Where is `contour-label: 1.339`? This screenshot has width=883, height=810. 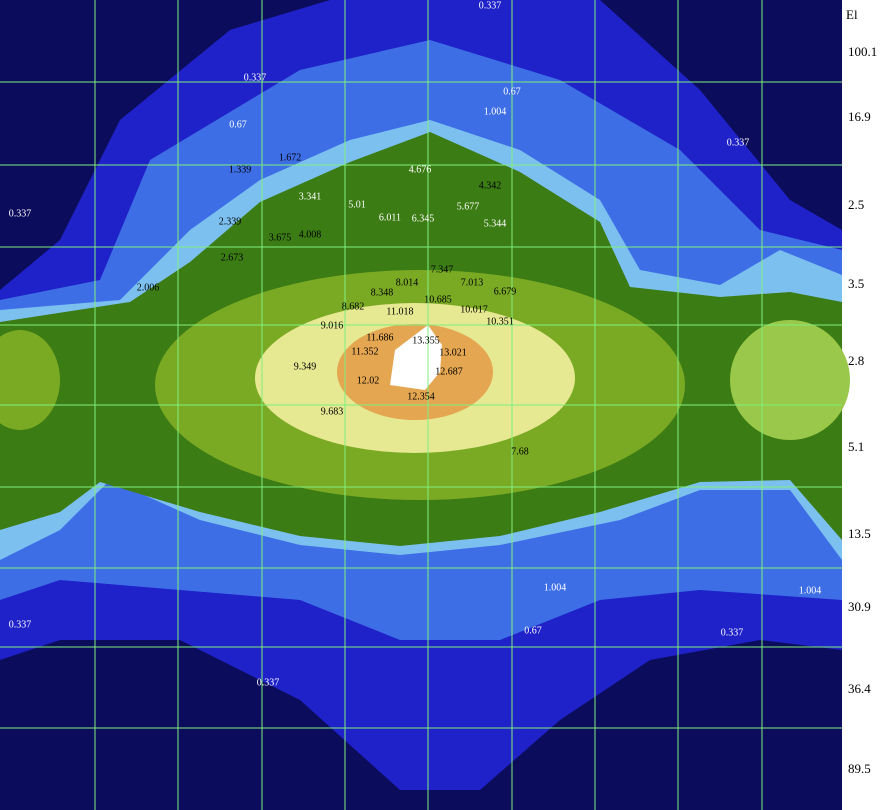
contour-label: 1.339 is located at coordinates (240, 169).